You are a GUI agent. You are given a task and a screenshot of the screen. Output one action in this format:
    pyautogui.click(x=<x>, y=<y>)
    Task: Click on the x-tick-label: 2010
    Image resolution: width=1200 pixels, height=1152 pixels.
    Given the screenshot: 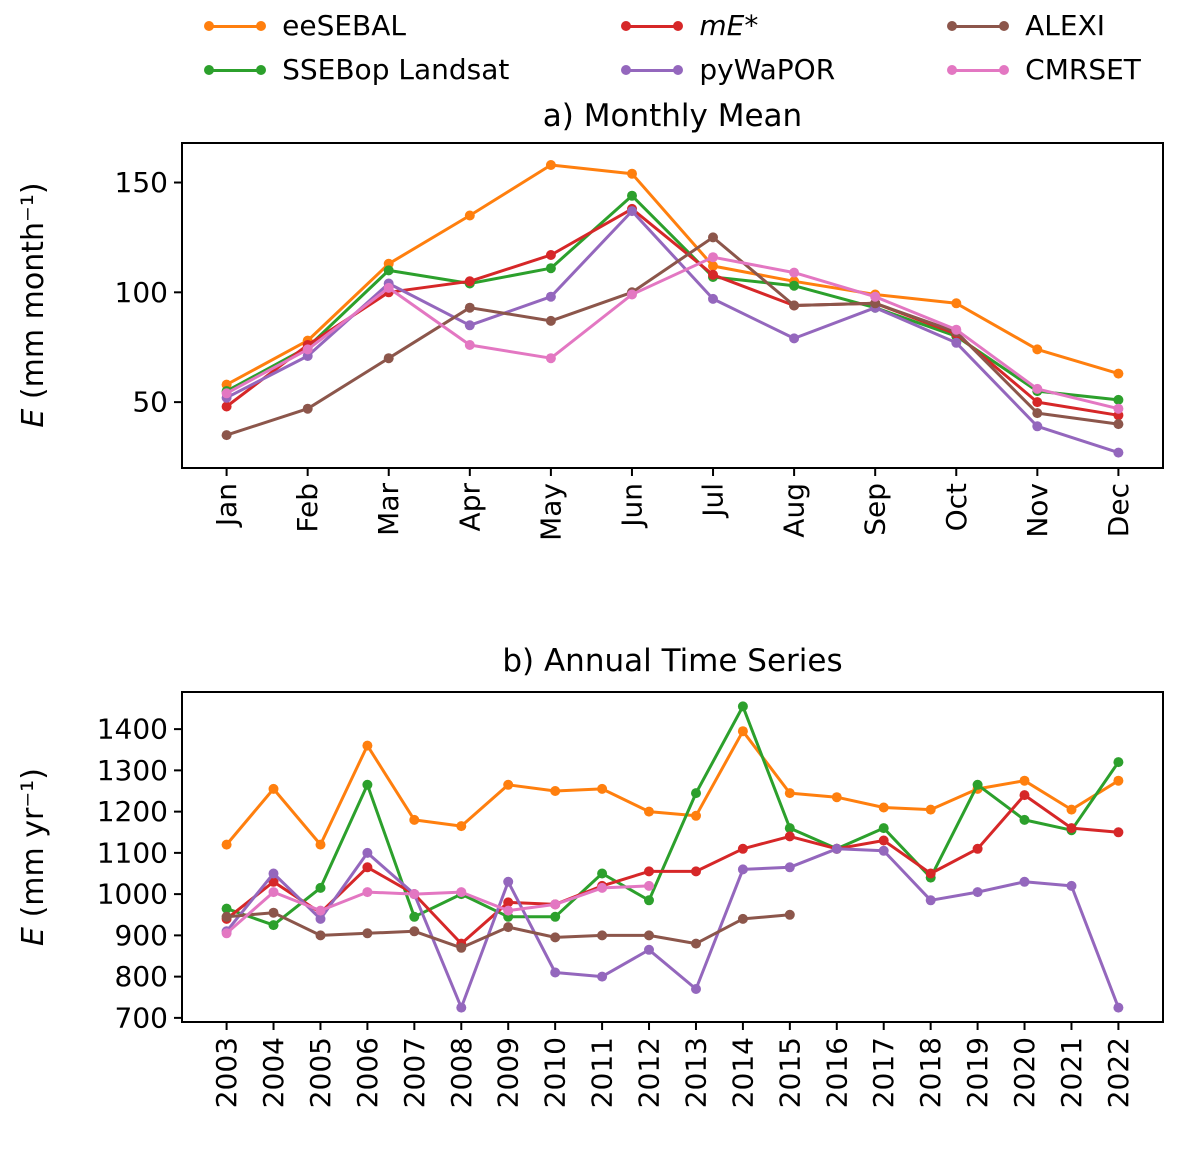 What is the action you would take?
    pyautogui.click(x=555, y=1072)
    